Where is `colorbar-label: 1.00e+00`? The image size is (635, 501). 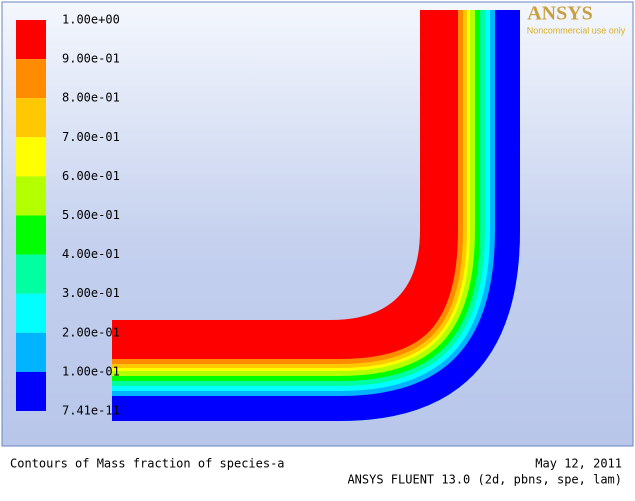 colorbar-label: 1.00e+00 is located at coordinates (91, 20).